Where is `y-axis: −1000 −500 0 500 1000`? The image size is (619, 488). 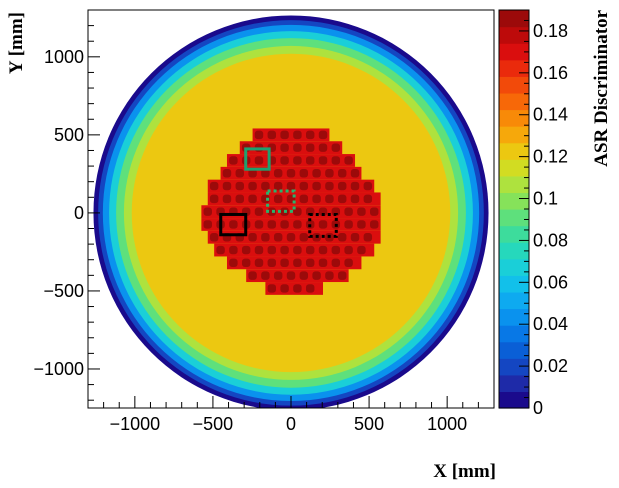
y-axis: −1000 −500 0 500 1000 is located at coordinates (66, 205).